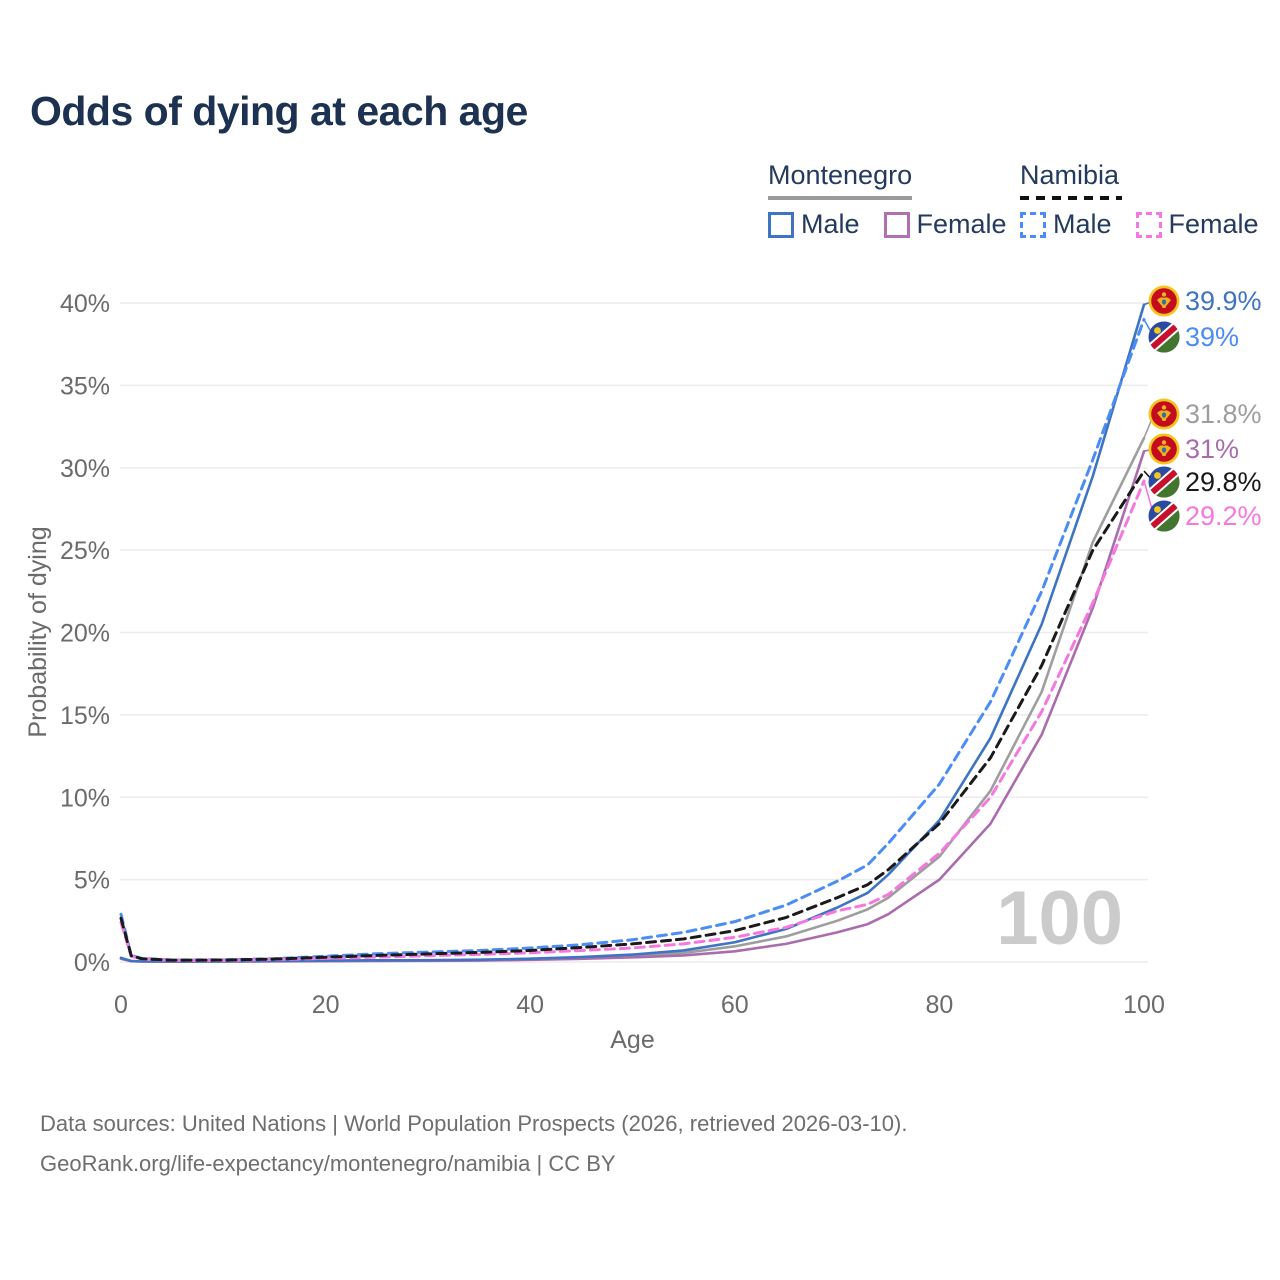 The height and width of the screenshot is (1280, 1280). Describe the element at coordinates (92, 881) in the screenshot. I see `y-tick-label: 5%` at that location.